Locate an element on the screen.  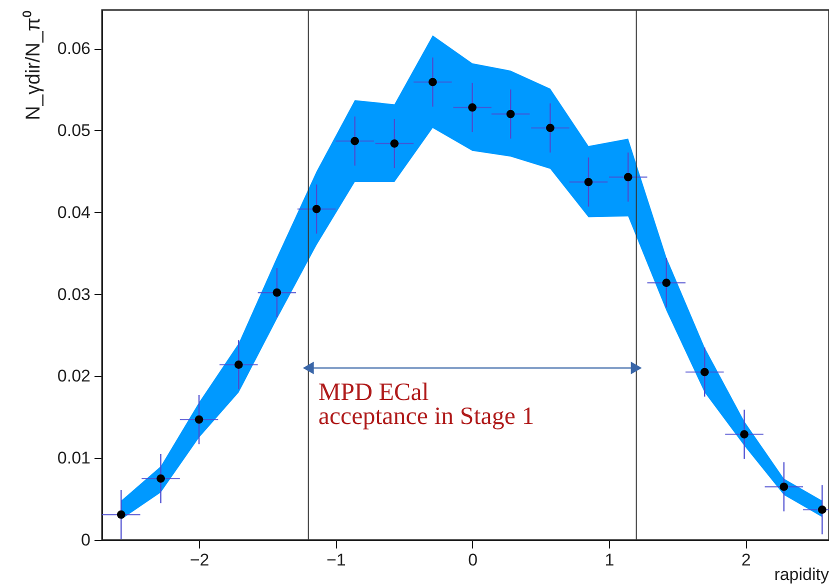
y-tick-label: 0.05 is located at coordinates (73, 130).